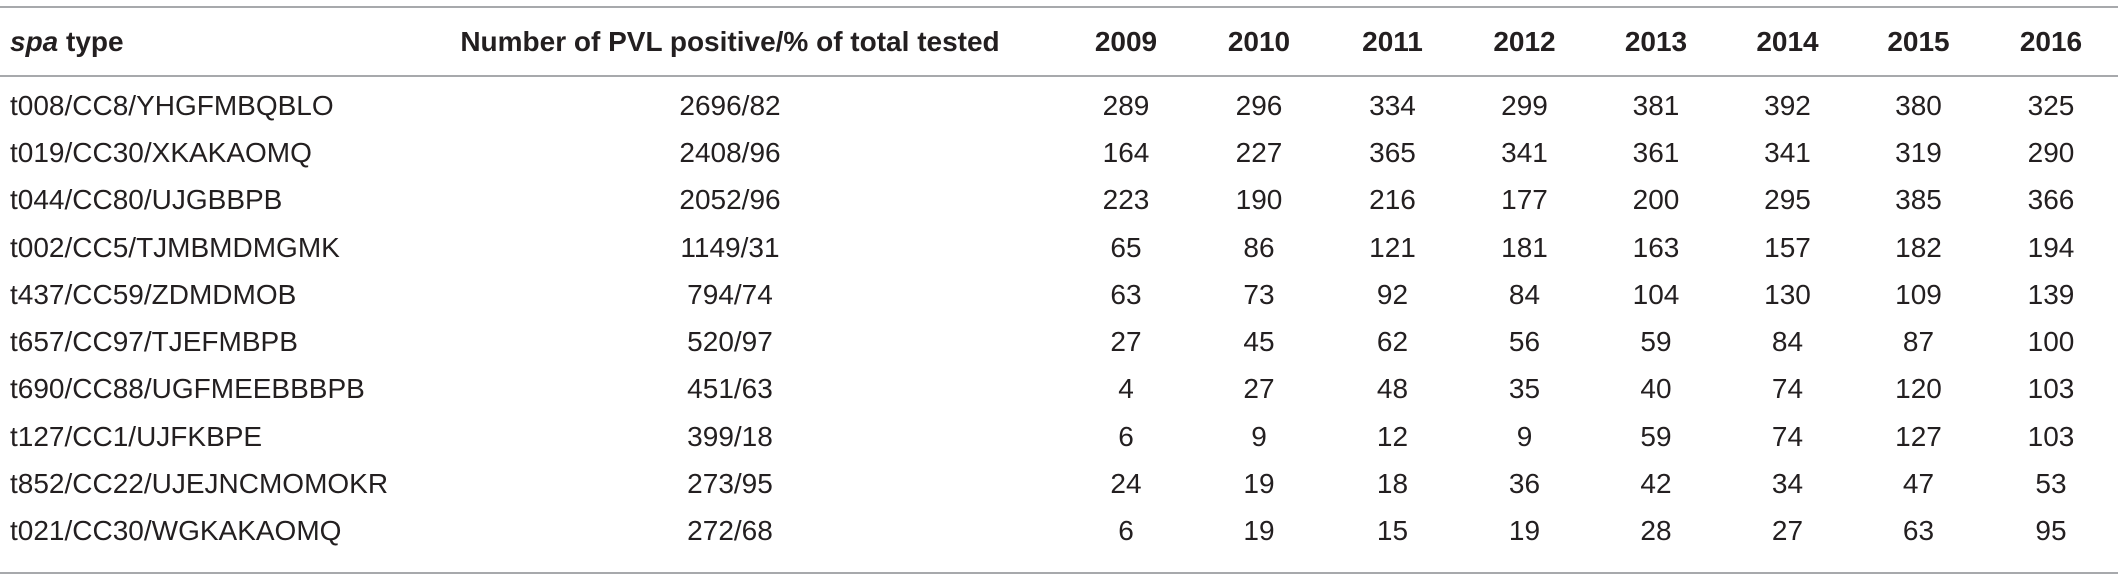  Describe the element at coordinates (1524, 105) in the screenshot. I see `cell-year-count: 299` at that location.